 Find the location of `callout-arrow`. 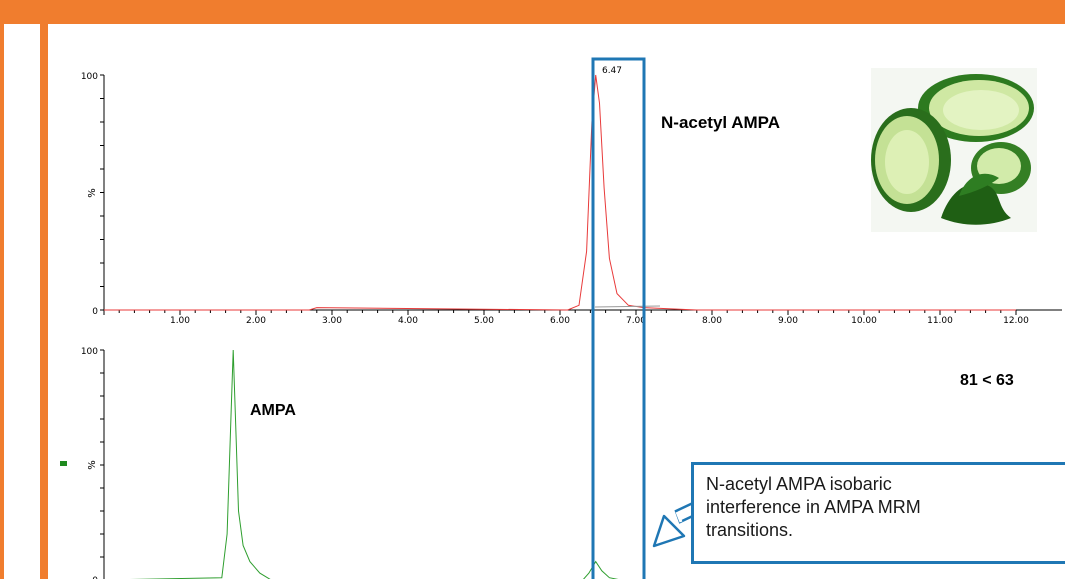

callout-arrow is located at coordinates (675, 524).